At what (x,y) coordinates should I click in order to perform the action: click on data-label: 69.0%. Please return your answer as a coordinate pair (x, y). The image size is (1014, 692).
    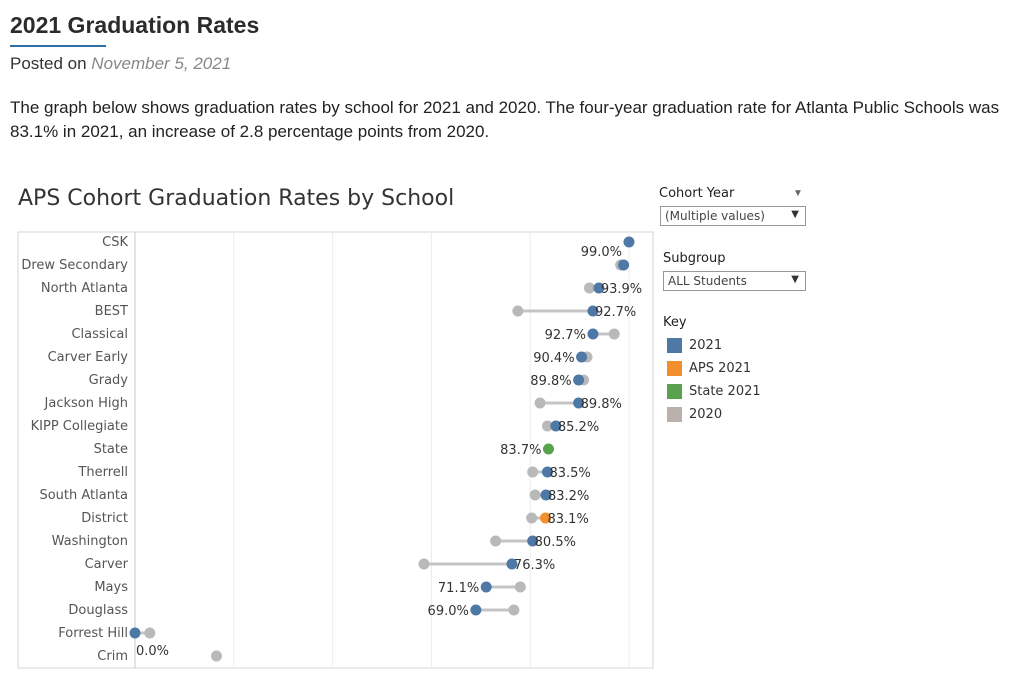
    Looking at the image, I should click on (448, 611).